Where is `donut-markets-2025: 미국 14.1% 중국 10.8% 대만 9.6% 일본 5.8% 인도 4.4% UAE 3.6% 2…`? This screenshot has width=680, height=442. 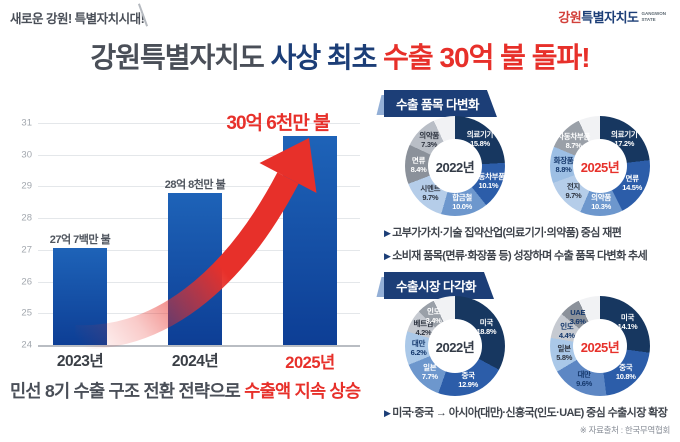
donut-markets-2025: 미국 14.1% 중국 10.8% 대만 9.6% 일본 5.8% 인도 4.4% UAE 3.6% 2… is located at coordinates (600, 346).